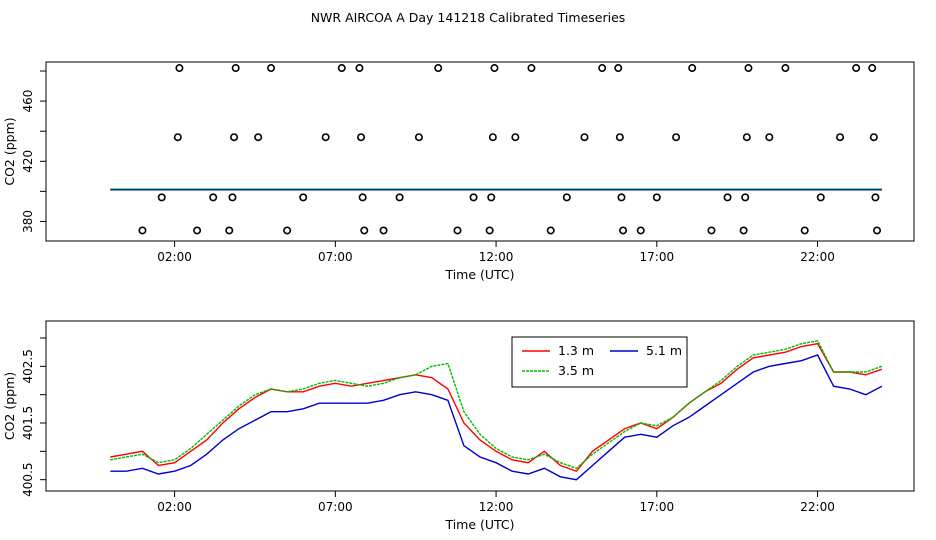 Image resolution: width=936 pixels, height=540 pixels. What do you see at coordinates (664, 350) in the screenshot?
I see `legend-label: 5.1 m` at bounding box center [664, 350].